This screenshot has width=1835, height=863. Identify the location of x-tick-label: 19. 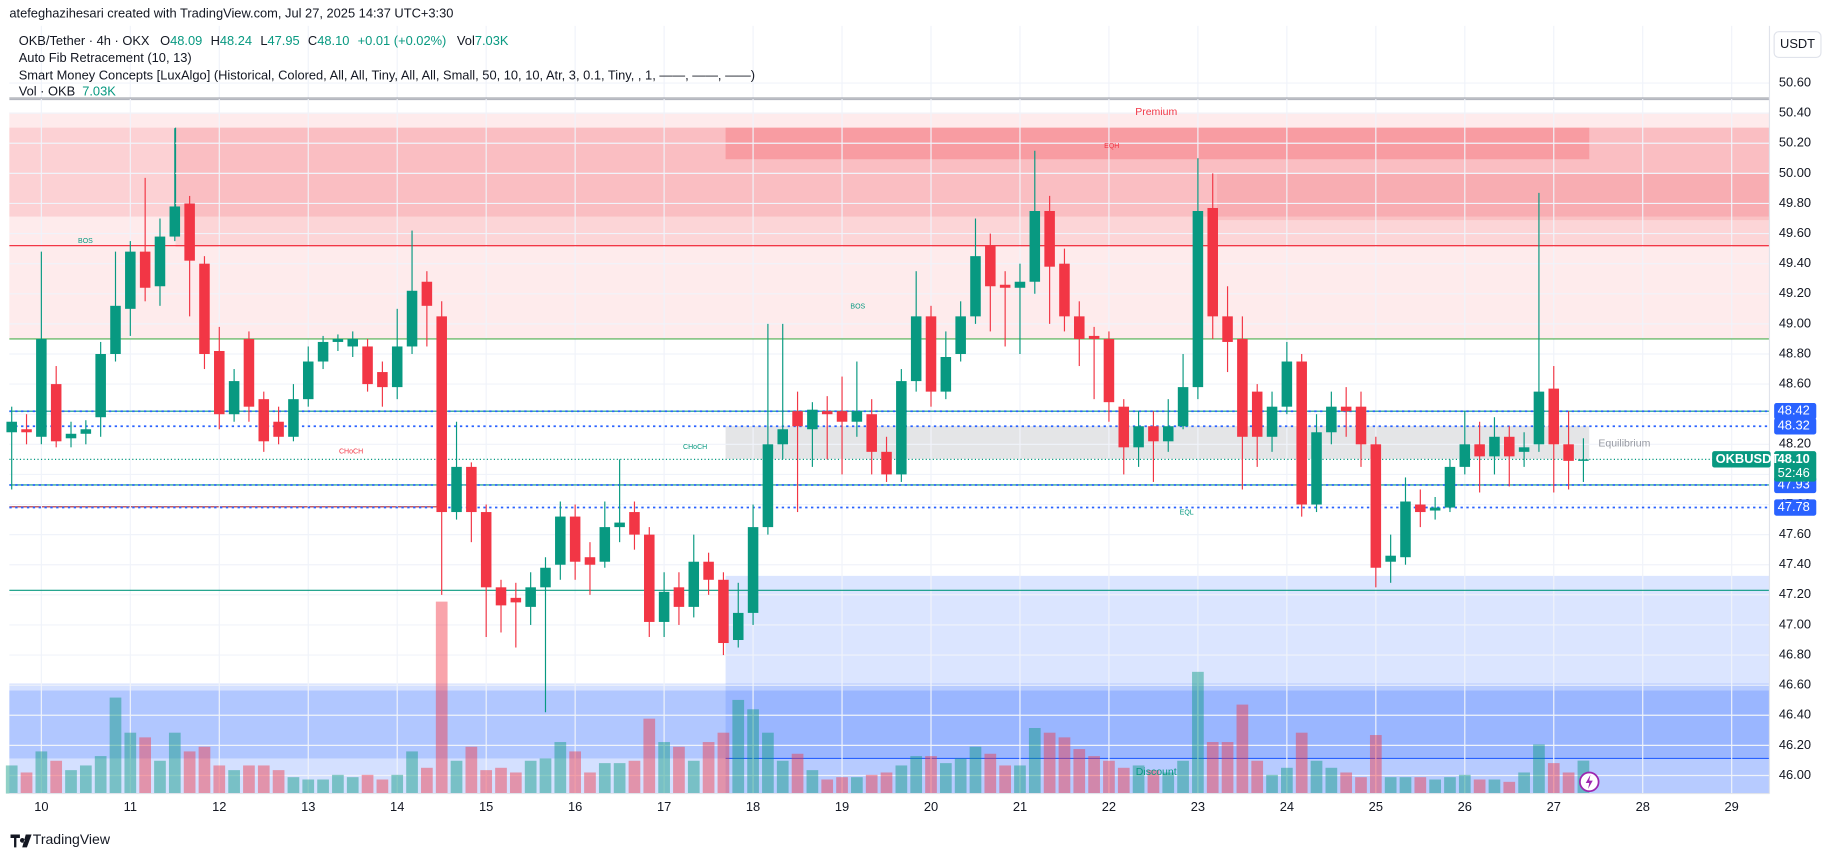
(842, 806).